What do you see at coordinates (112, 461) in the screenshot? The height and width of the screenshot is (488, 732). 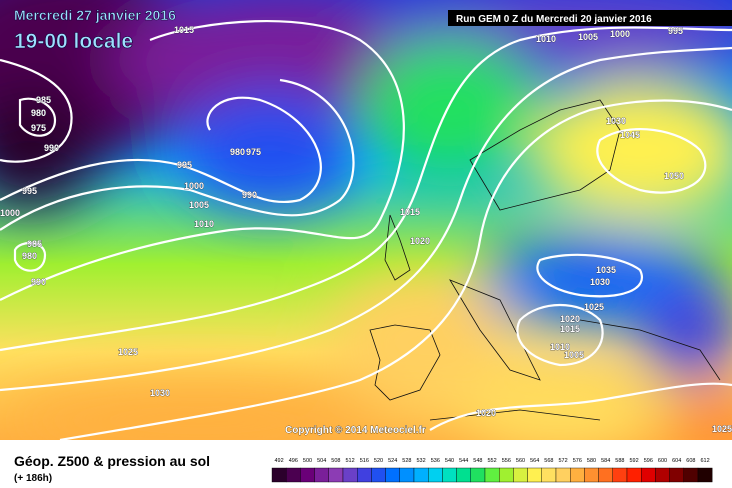 I see `footer-title: Géop. Z500 & pression au sol` at bounding box center [112, 461].